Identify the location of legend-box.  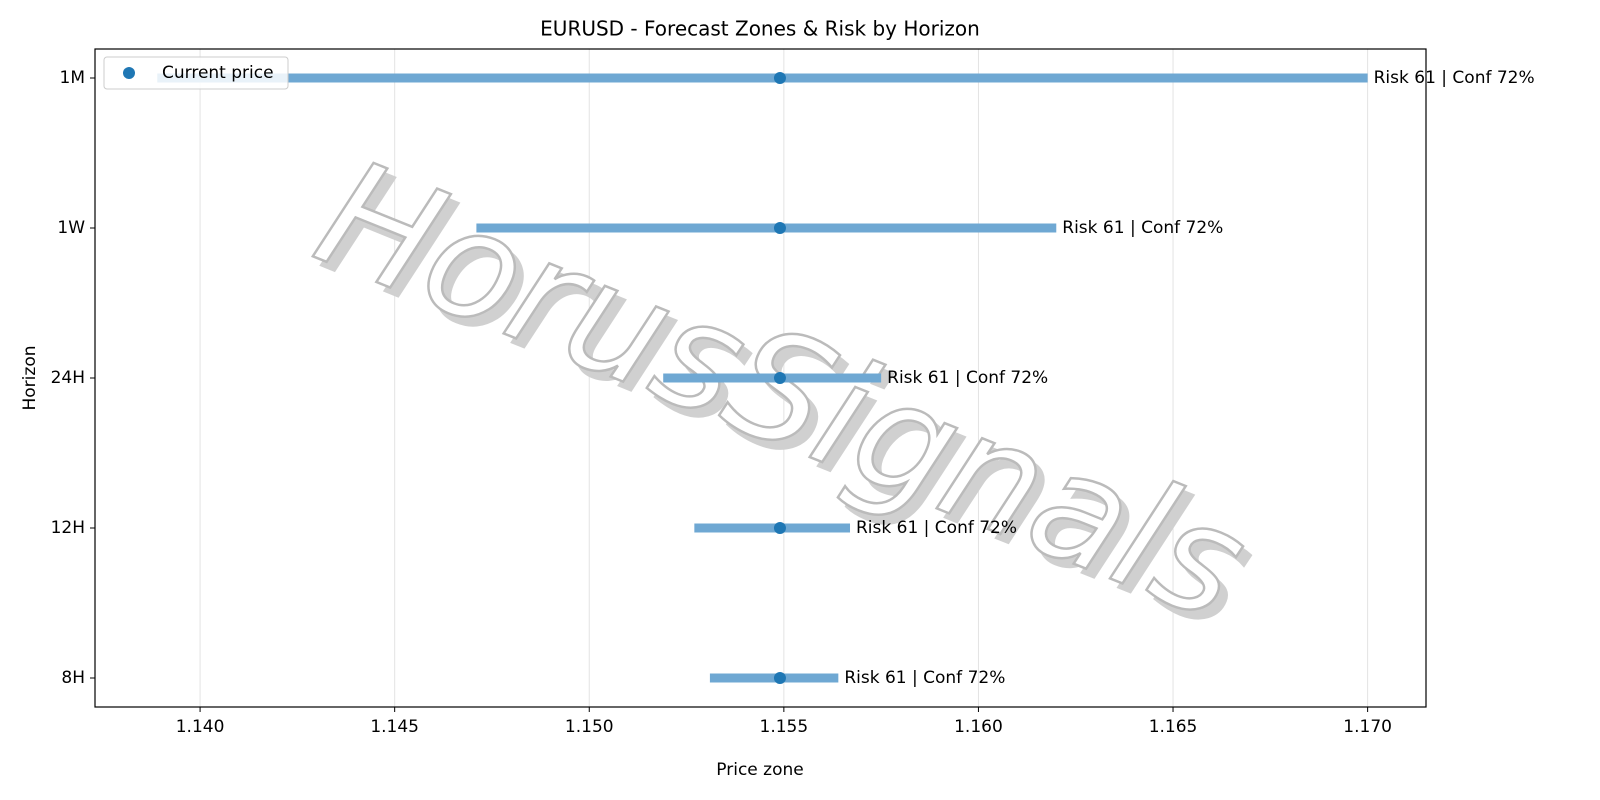
(196, 73).